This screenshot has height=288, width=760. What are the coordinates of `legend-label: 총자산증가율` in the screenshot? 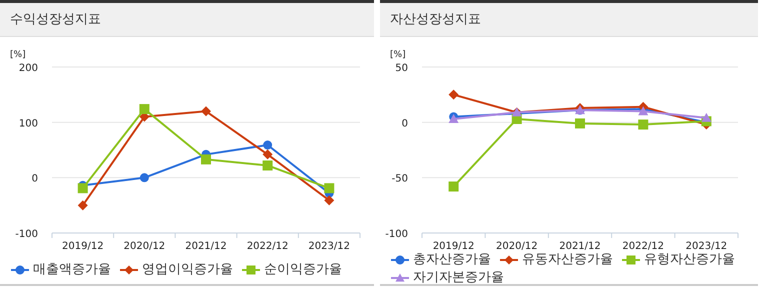 It's located at (452, 260).